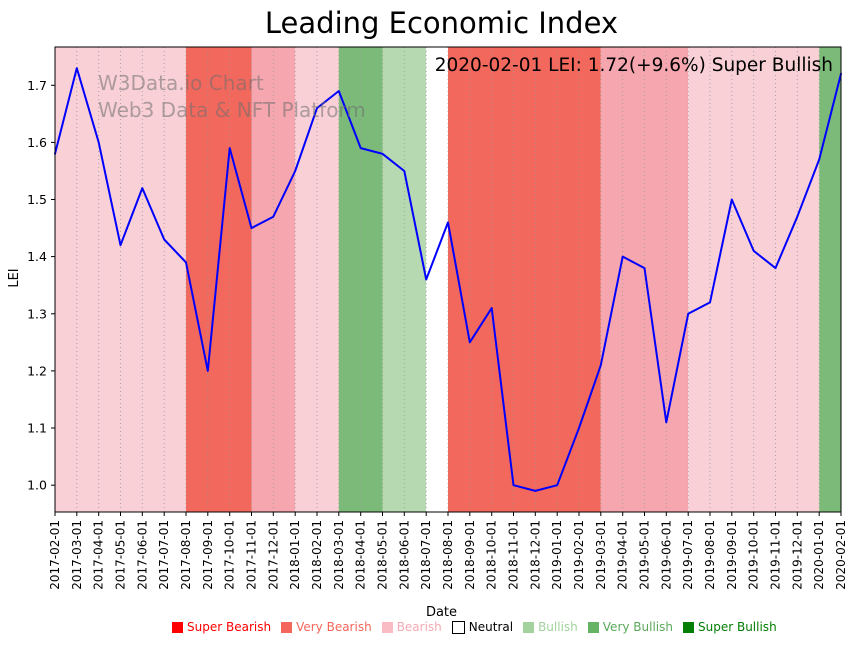 This screenshot has width=853, height=646. Describe the element at coordinates (142, 555) in the screenshot. I see `x-tick-label: 2017-06-01` at that location.